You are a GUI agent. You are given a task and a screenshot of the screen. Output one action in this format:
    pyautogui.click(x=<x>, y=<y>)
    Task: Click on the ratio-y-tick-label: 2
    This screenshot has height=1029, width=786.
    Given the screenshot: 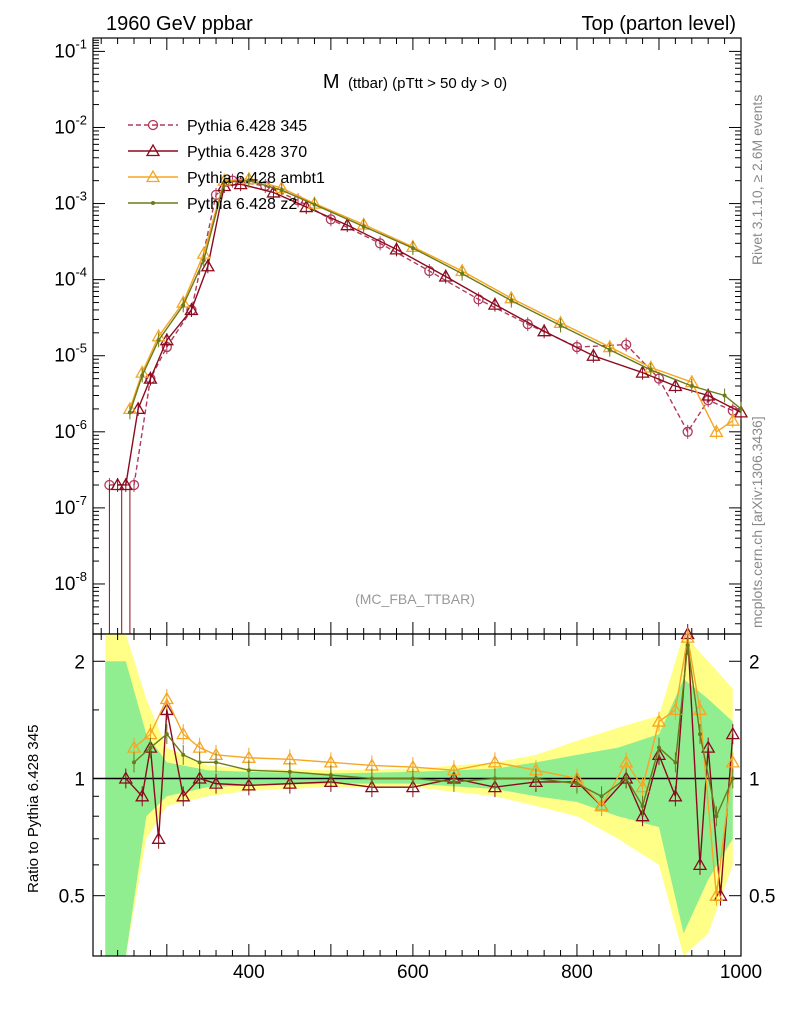 What is the action you would take?
    pyautogui.click(x=79, y=662)
    